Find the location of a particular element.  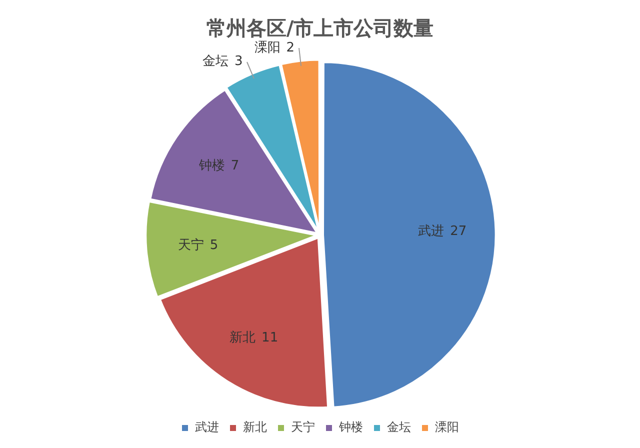

slice-label: 金坛 is located at coordinates (215, 62).